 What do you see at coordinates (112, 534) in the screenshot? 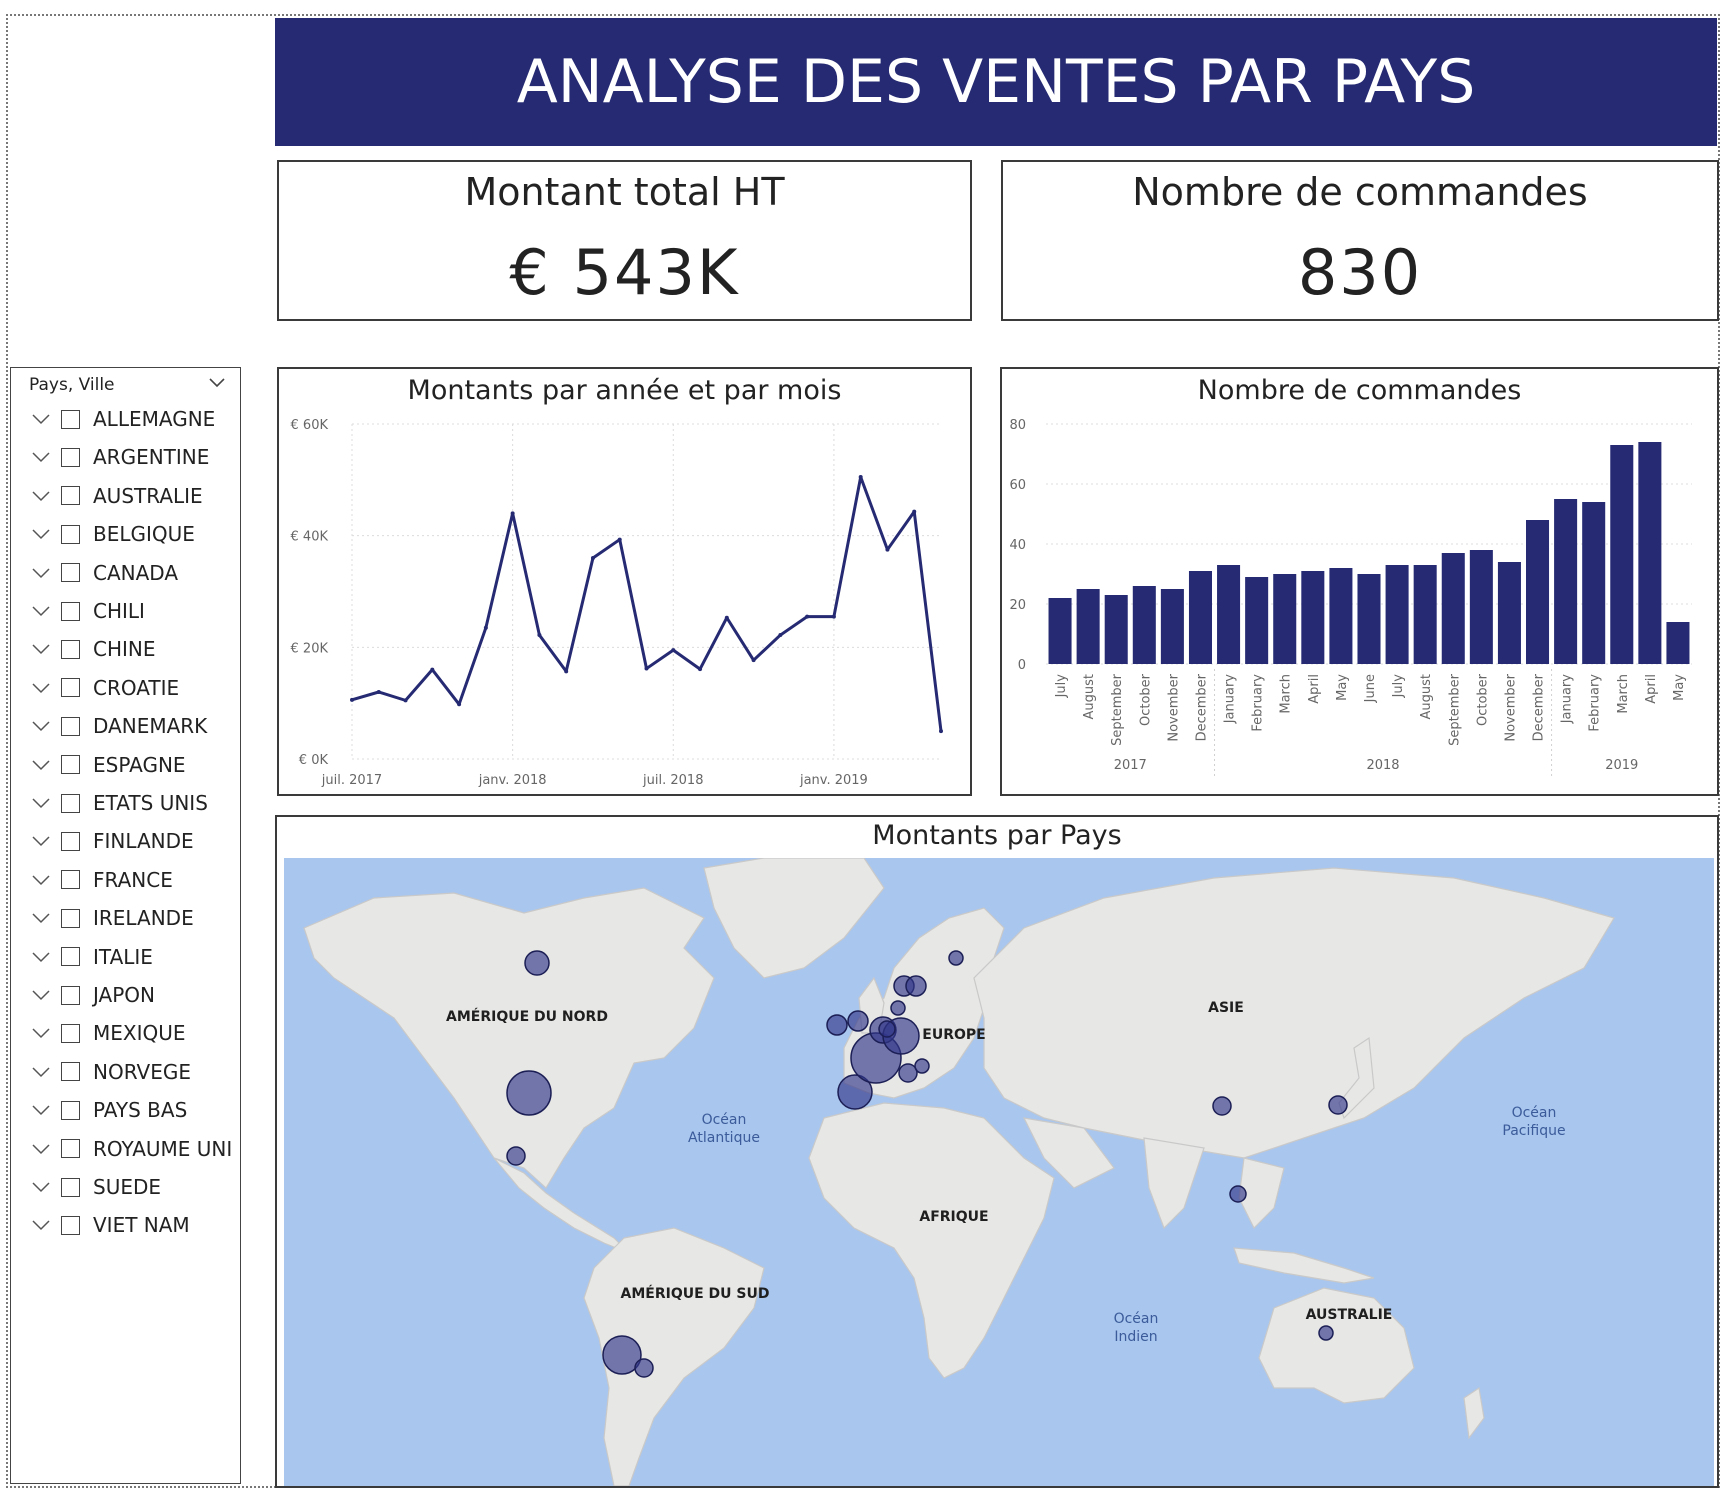
I see `slicer-item: BELGIQUE` at bounding box center [112, 534].